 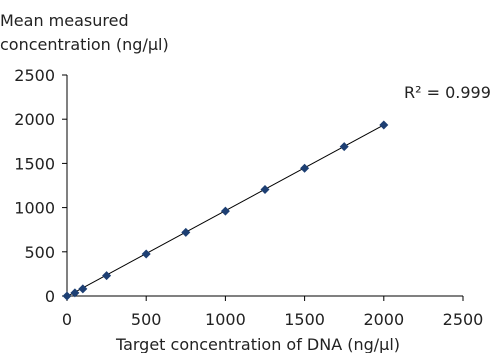 What do you see at coordinates (34, 75) in the screenshot?
I see `y-tick-label: 2500` at bounding box center [34, 75].